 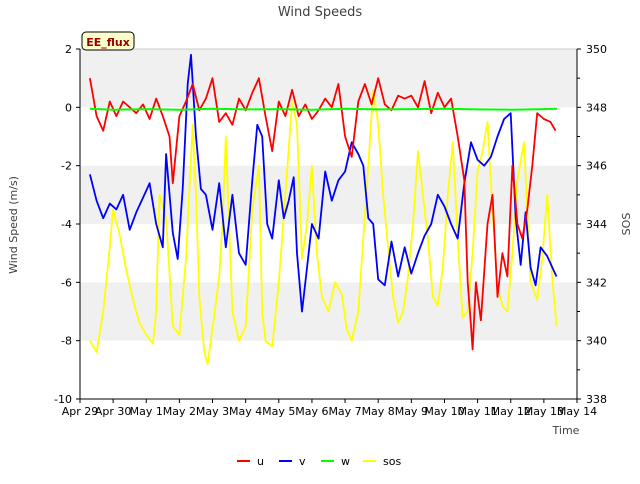 What do you see at coordinates (477, 411) in the screenshot?
I see `x-tick-label: May 11` at bounding box center [477, 411].